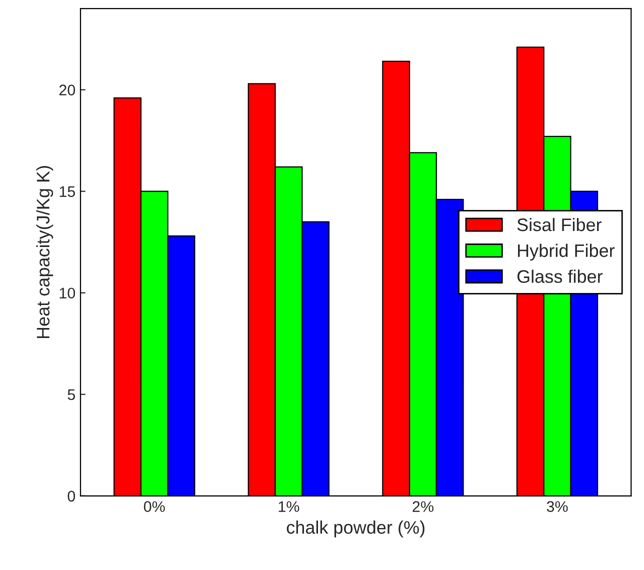 This screenshot has height=570, width=644. What do you see at coordinates (557, 506) in the screenshot?
I see `x-tick-label: 3%` at bounding box center [557, 506].